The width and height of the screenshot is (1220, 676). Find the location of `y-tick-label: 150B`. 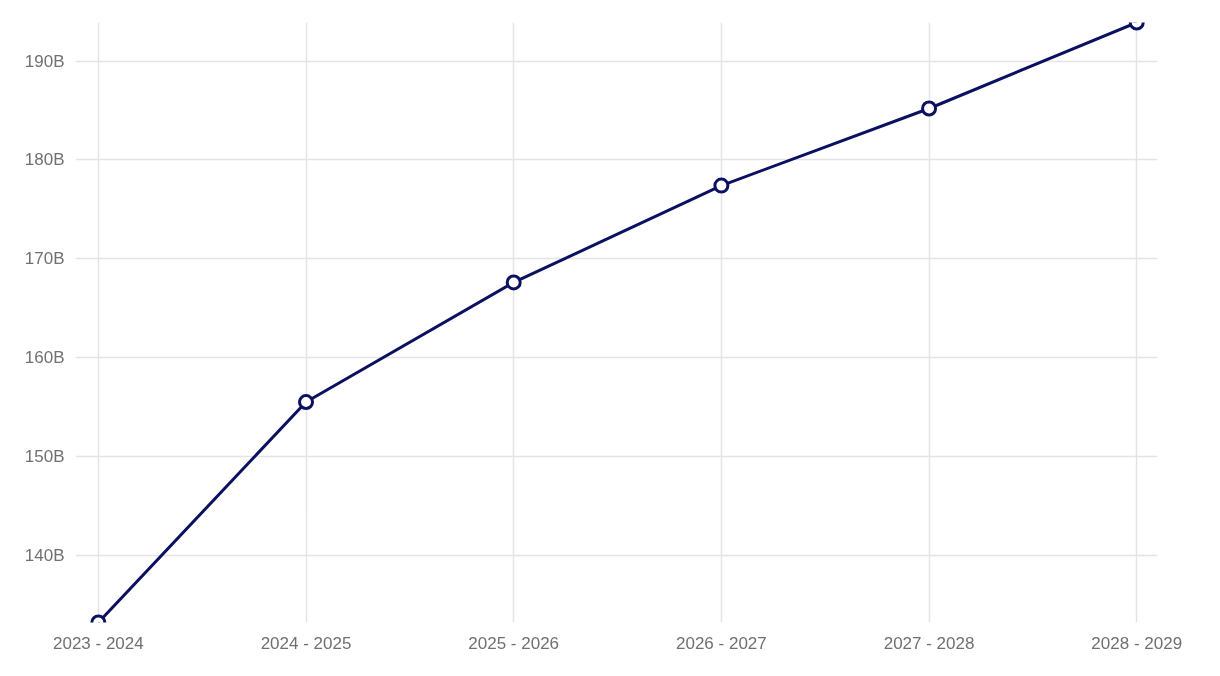

y-tick-label: 150B is located at coordinates (44, 456).